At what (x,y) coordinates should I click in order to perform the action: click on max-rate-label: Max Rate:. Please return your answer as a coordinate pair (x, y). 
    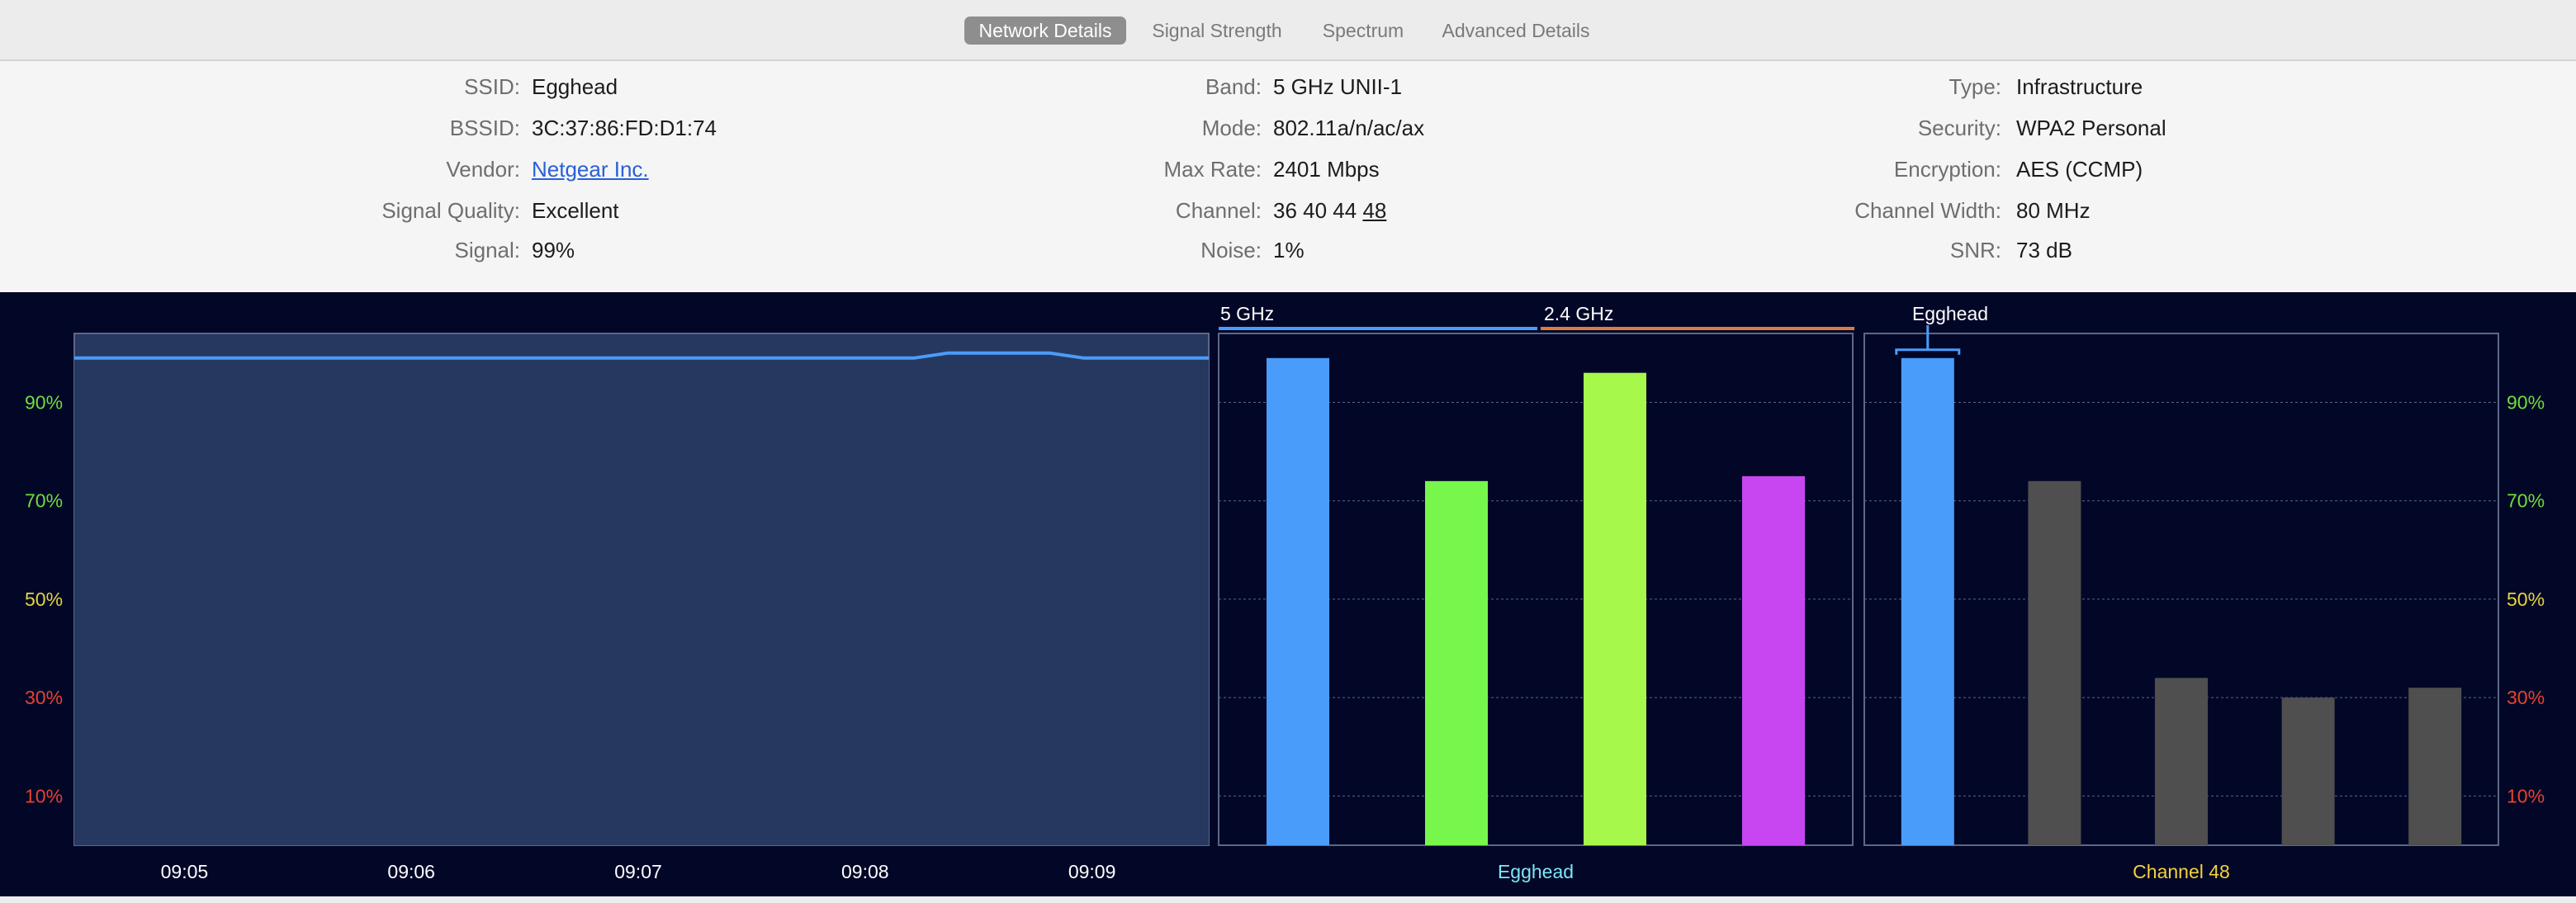
    Looking at the image, I should click on (1212, 169).